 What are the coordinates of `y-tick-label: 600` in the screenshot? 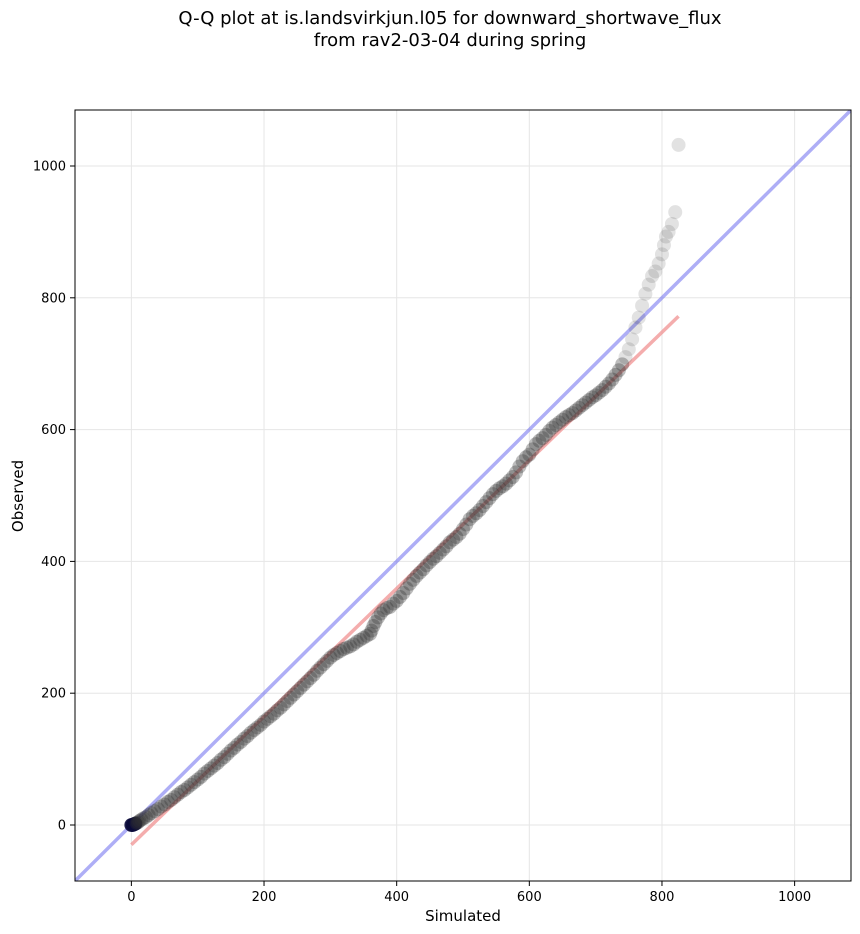 It's located at (53, 430).